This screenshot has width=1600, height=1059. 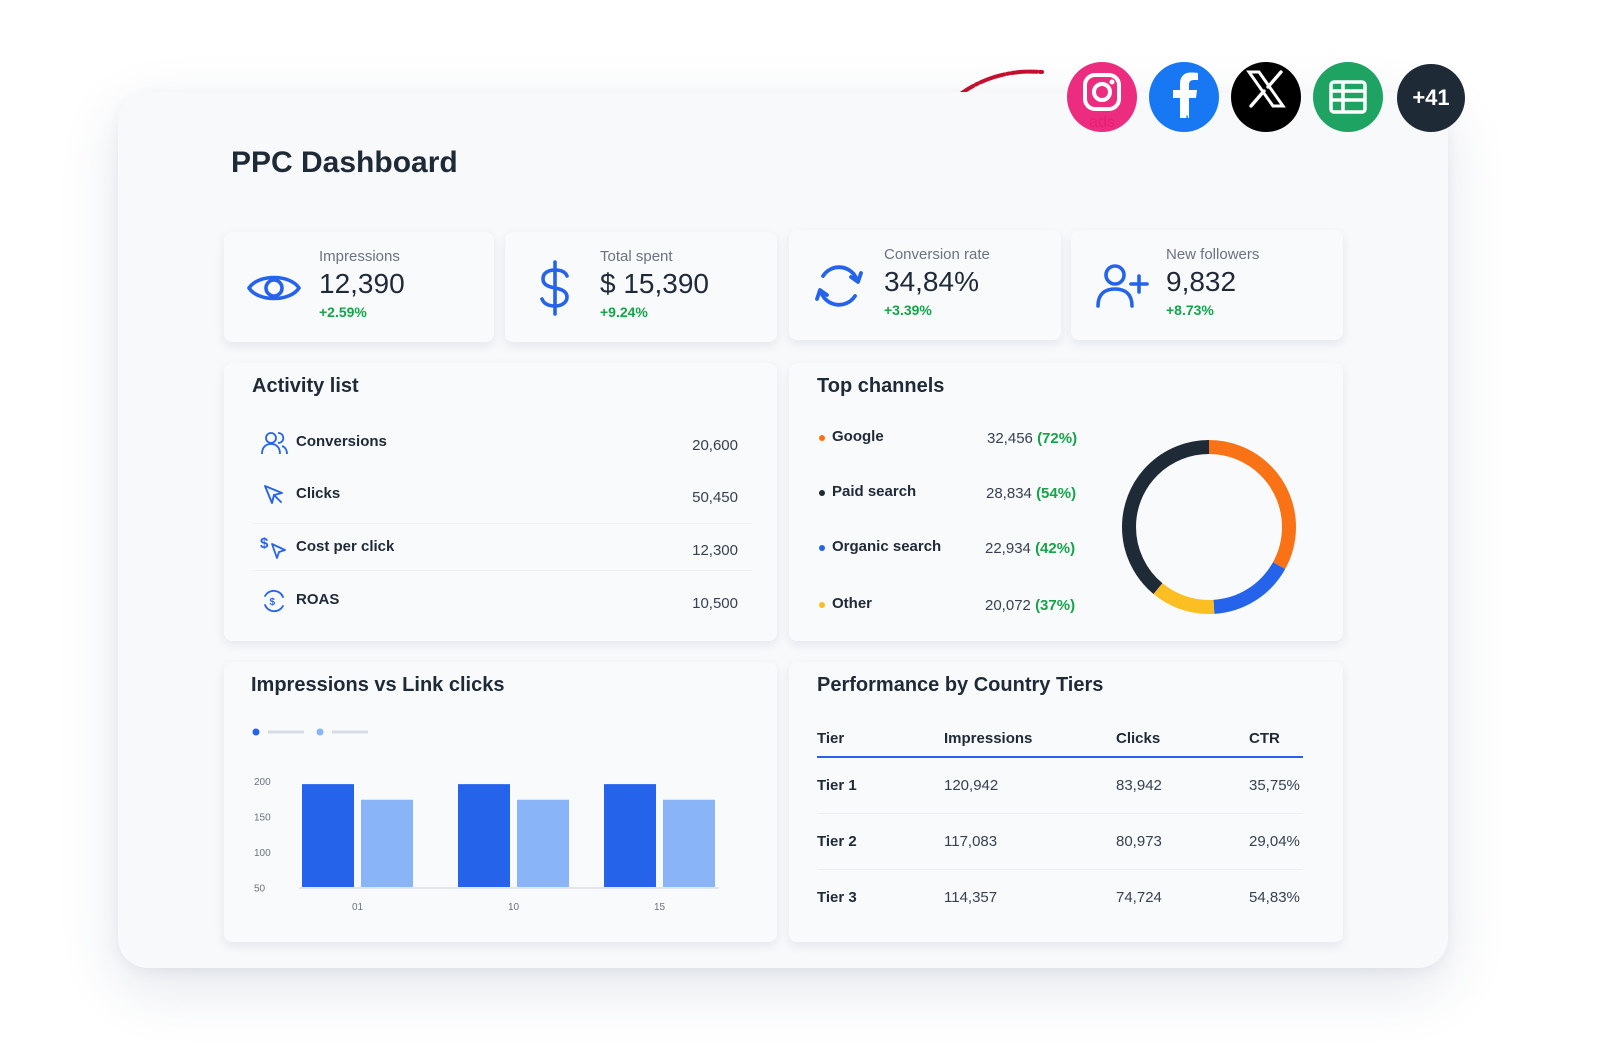 What do you see at coordinates (880, 841) in the screenshot?
I see `table-cell: Tier 2` at bounding box center [880, 841].